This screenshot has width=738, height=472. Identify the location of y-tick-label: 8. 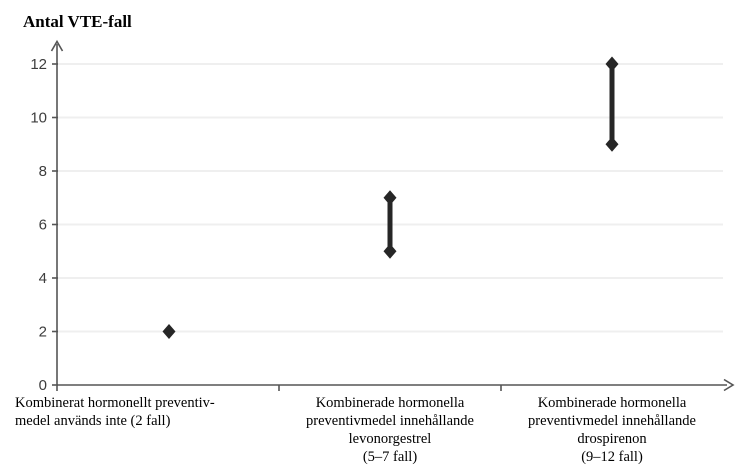
(43, 171).